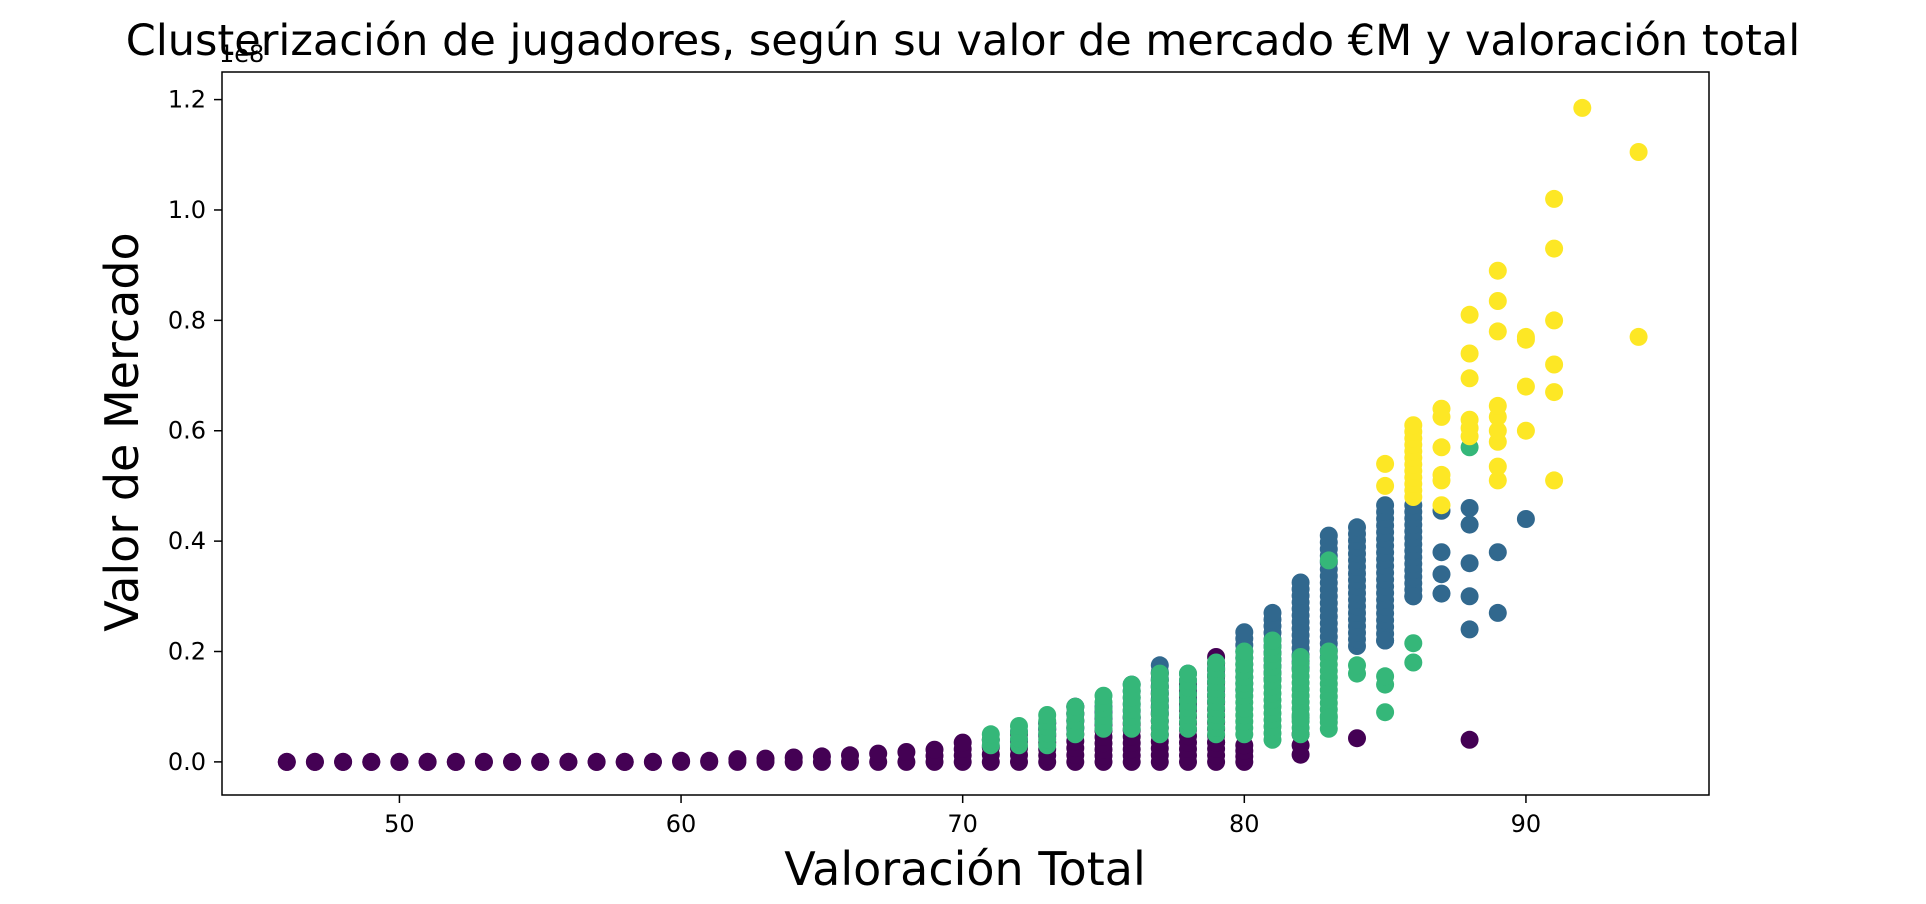 This screenshot has width=1926, height=904. Describe the element at coordinates (187, 541) in the screenshot. I see `y-tick-label: 0.4` at that location.